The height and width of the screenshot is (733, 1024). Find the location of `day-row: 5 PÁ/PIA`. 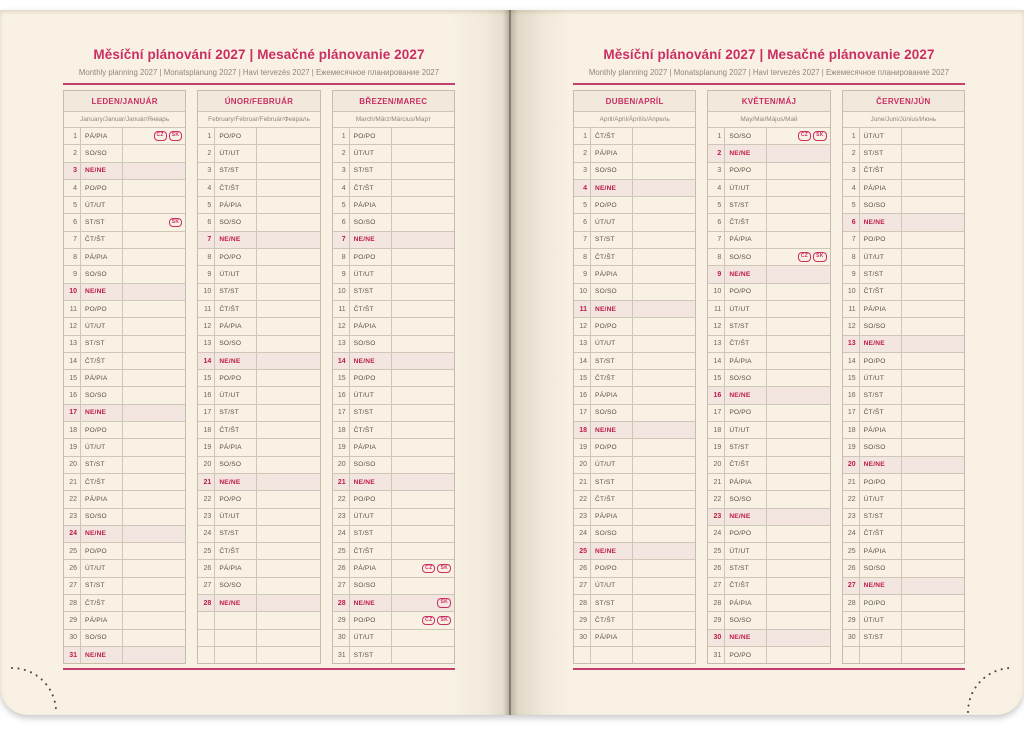

day-row: 5 PÁ/PIA is located at coordinates (393, 206).